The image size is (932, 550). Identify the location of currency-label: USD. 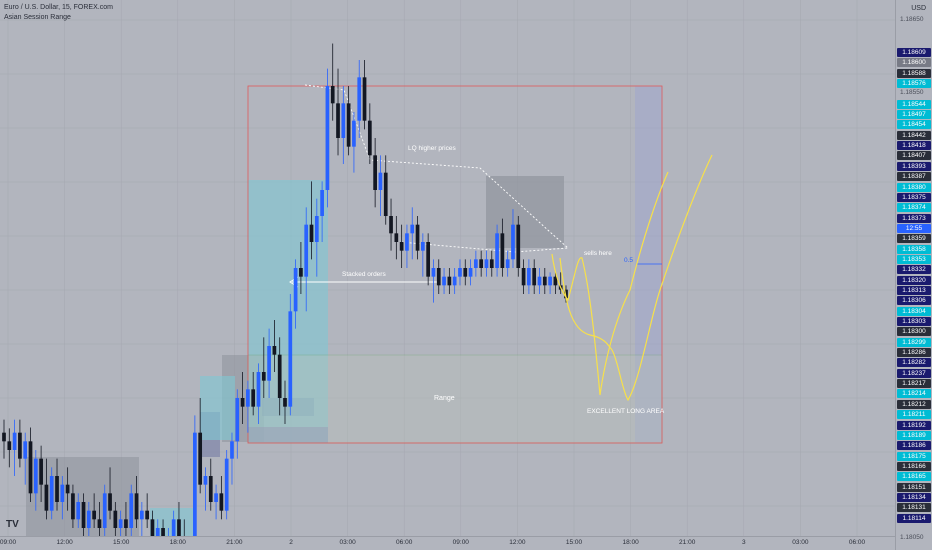
(918, 8).